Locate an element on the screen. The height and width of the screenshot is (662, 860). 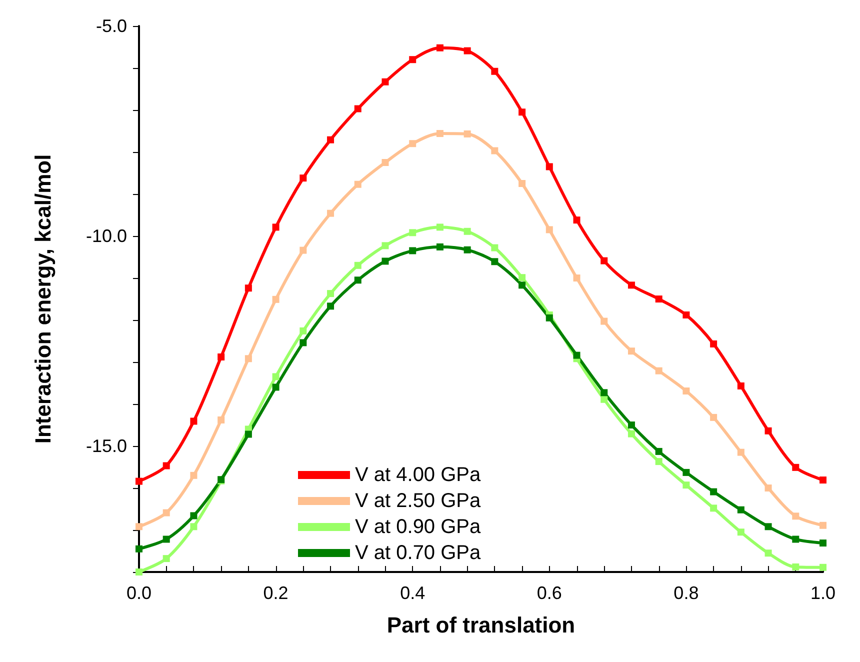
legend-label: V at 4.00 GPa is located at coordinates (418, 475).